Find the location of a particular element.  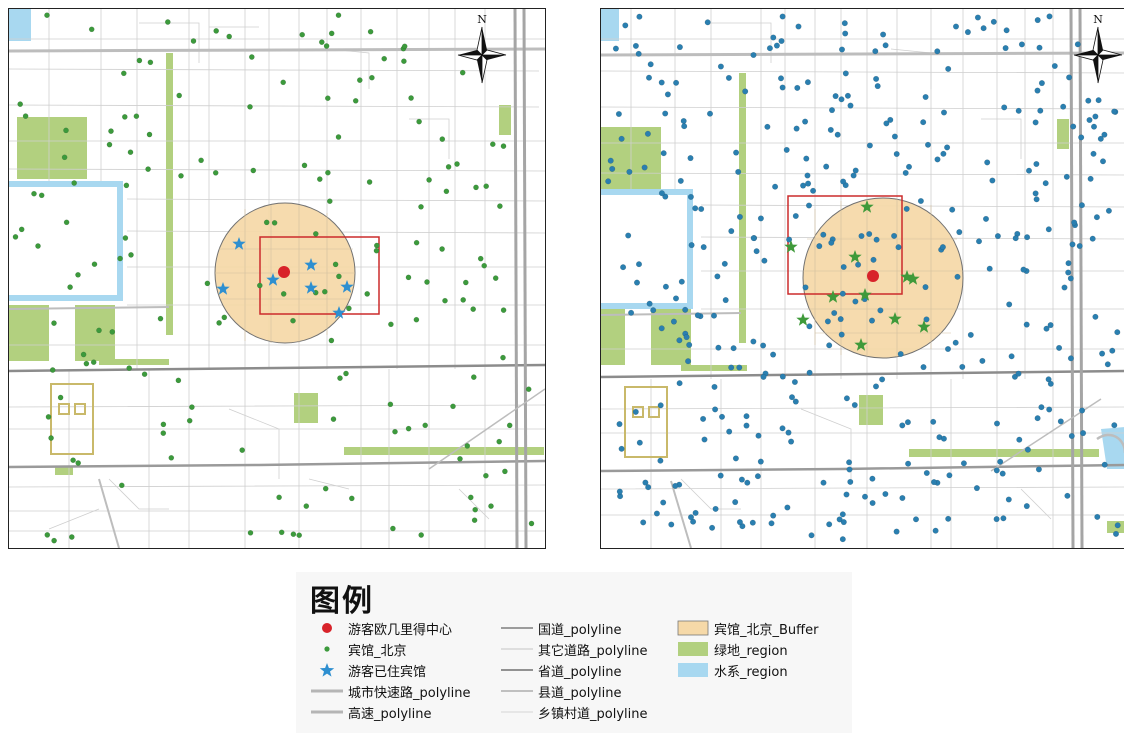

legend-item-highway: 高速_polyline is located at coordinates (370, 712).